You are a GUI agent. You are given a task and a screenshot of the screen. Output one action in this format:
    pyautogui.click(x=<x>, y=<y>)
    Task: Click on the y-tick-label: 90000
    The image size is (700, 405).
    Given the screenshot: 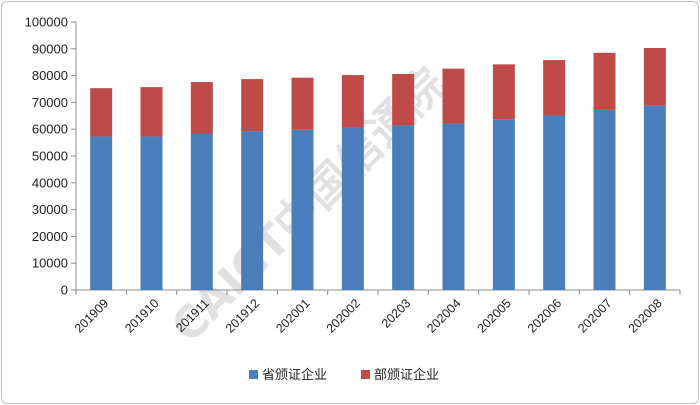 What is the action you would take?
    pyautogui.click(x=50, y=48)
    